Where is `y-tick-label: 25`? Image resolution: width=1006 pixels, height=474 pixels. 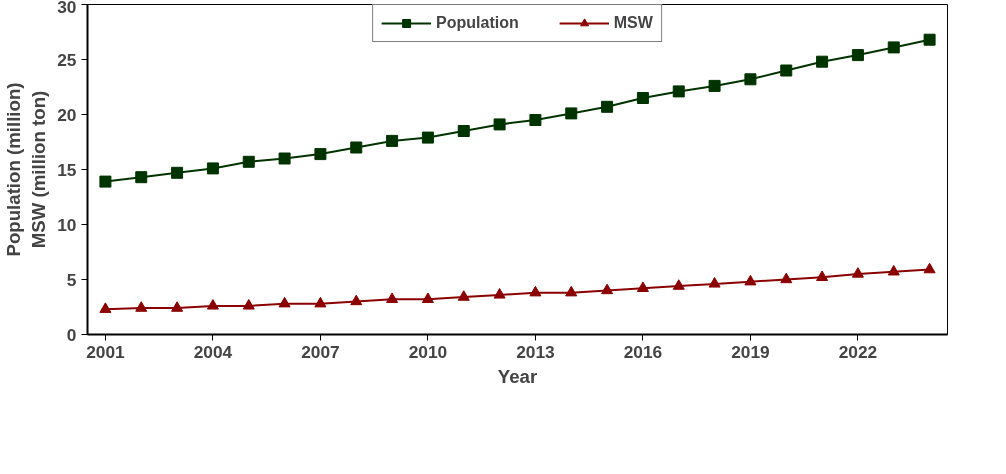
y-tick-label: 25 is located at coordinates (67, 59).